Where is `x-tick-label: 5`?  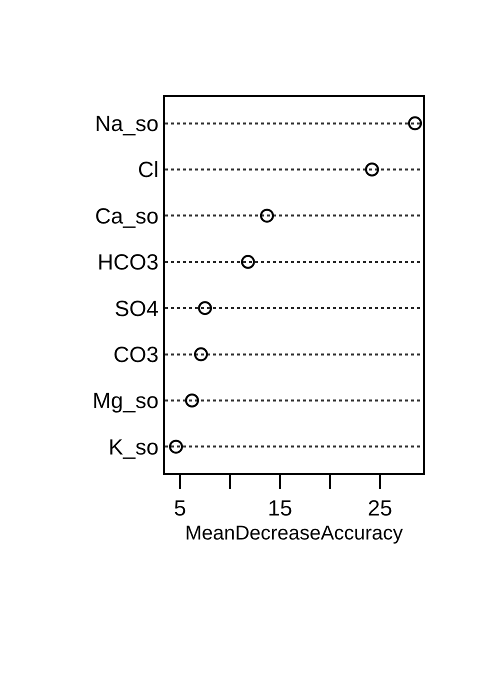 x-tick-label: 5 is located at coordinates (180, 507).